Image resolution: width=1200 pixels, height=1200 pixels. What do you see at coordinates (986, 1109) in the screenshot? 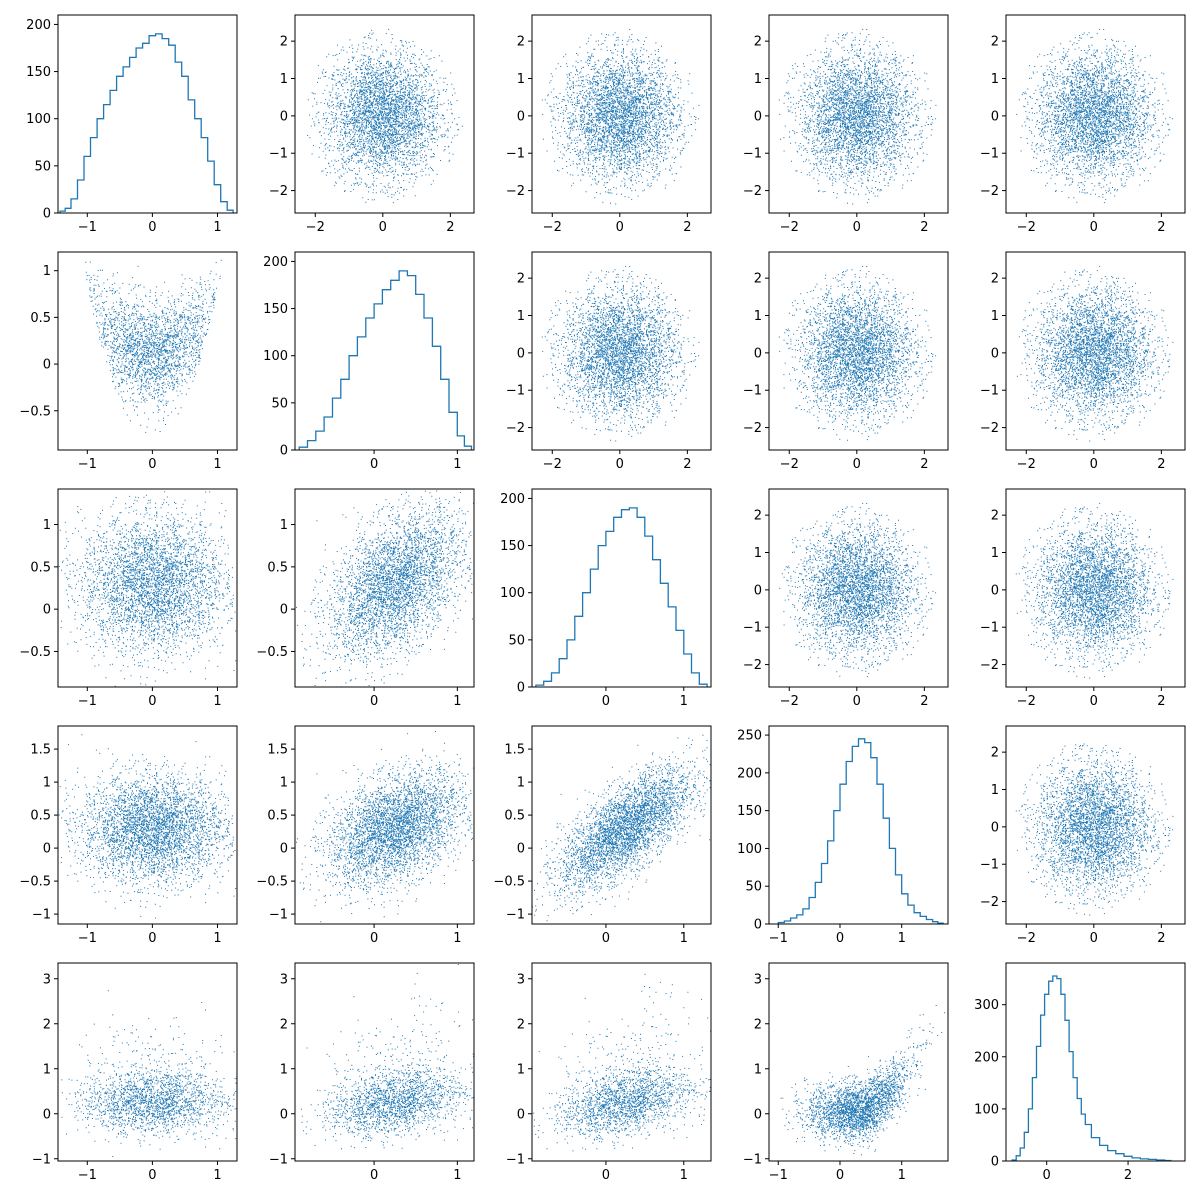
I see `y-tick-label: 100` at bounding box center [986, 1109].